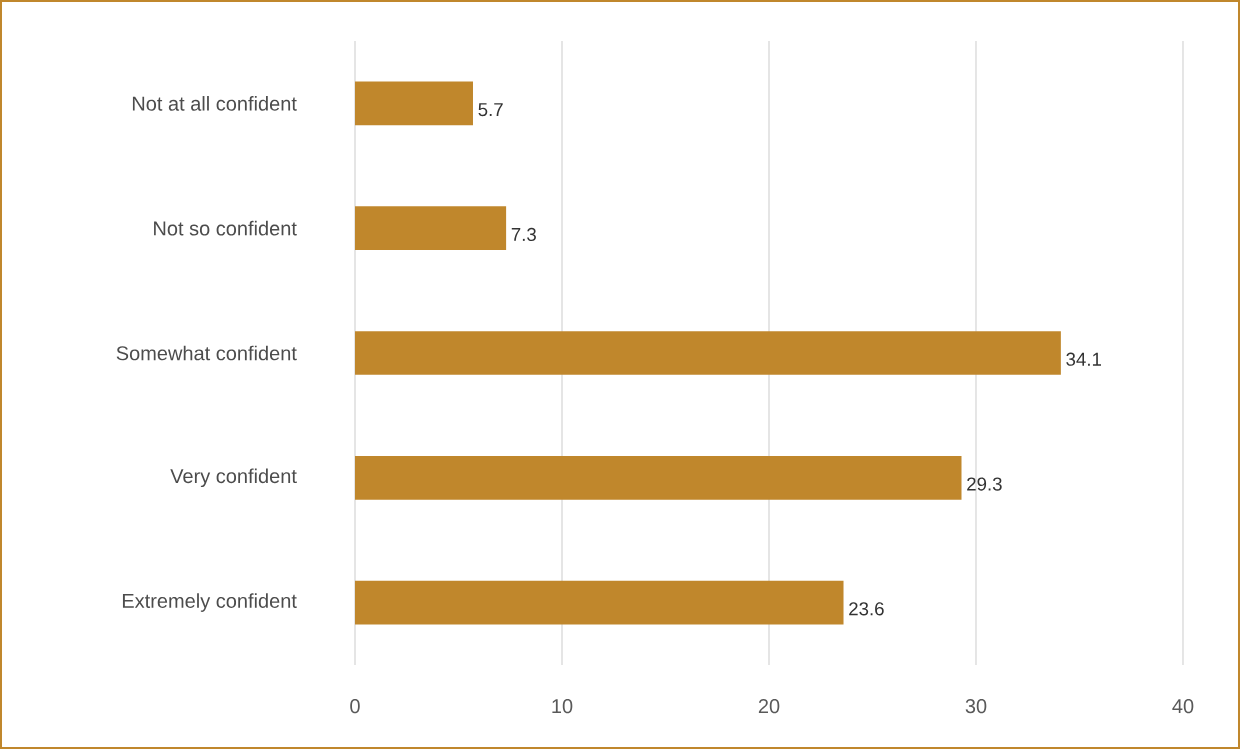 This screenshot has height=749, width=1240. Describe the element at coordinates (209, 602) in the screenshot. I see `y-tick-label: Extremely confident` at that location.